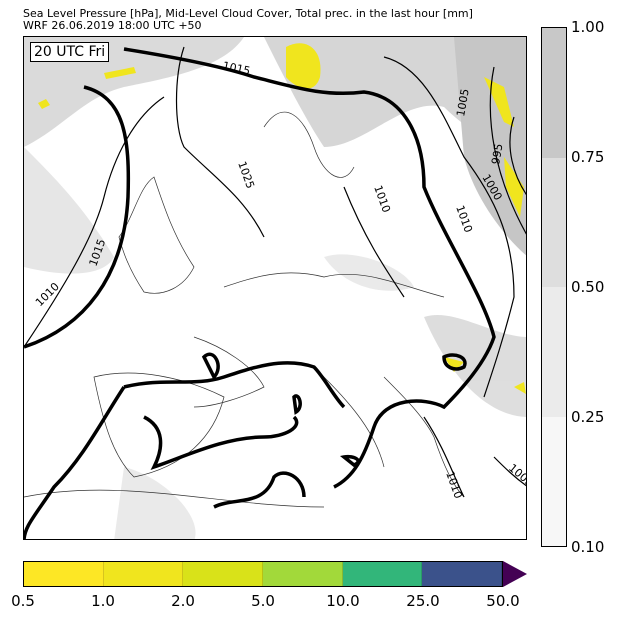  Describe the element at coordinates (497, 154) in the screenshot. I see `isobar-label: 995` at that location.